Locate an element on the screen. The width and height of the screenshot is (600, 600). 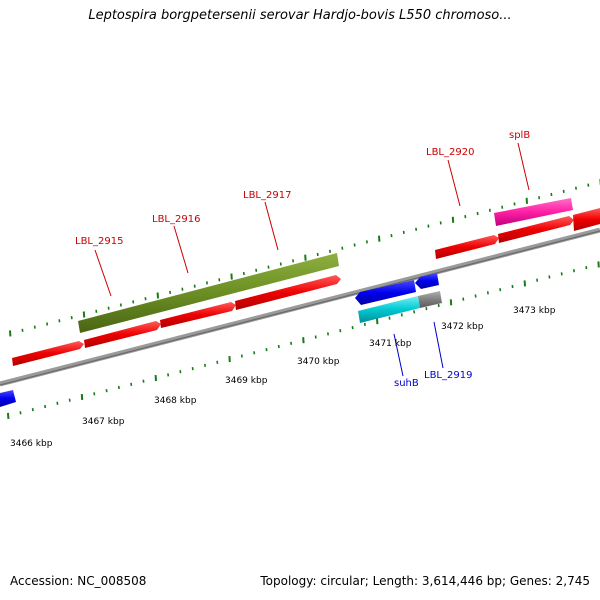
kbp-label: 3471 kbp is located at coordinates (390, 344).